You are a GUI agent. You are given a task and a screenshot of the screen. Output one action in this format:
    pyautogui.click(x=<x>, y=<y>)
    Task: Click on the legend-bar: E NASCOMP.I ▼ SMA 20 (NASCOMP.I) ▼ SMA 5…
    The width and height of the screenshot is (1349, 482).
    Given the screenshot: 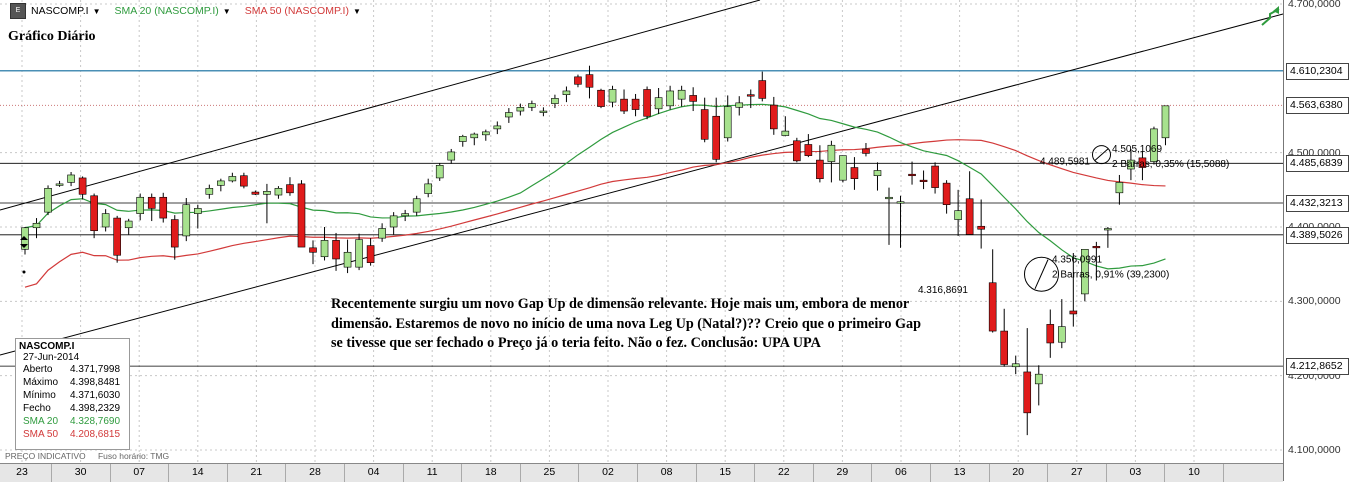 What is the action you would take?
    pyautogui.click(x=641, y=11)
    